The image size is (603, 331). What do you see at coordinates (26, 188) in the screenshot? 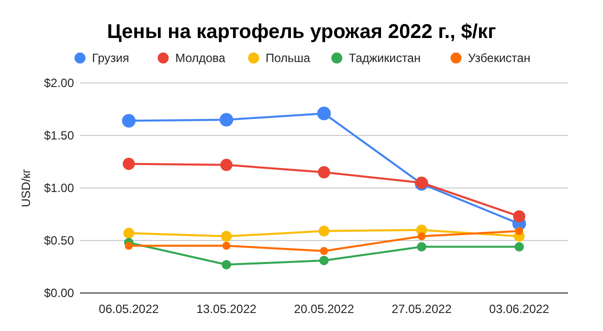
I see `y-axis-title: USD/кг` at bounding box center [26, 188].